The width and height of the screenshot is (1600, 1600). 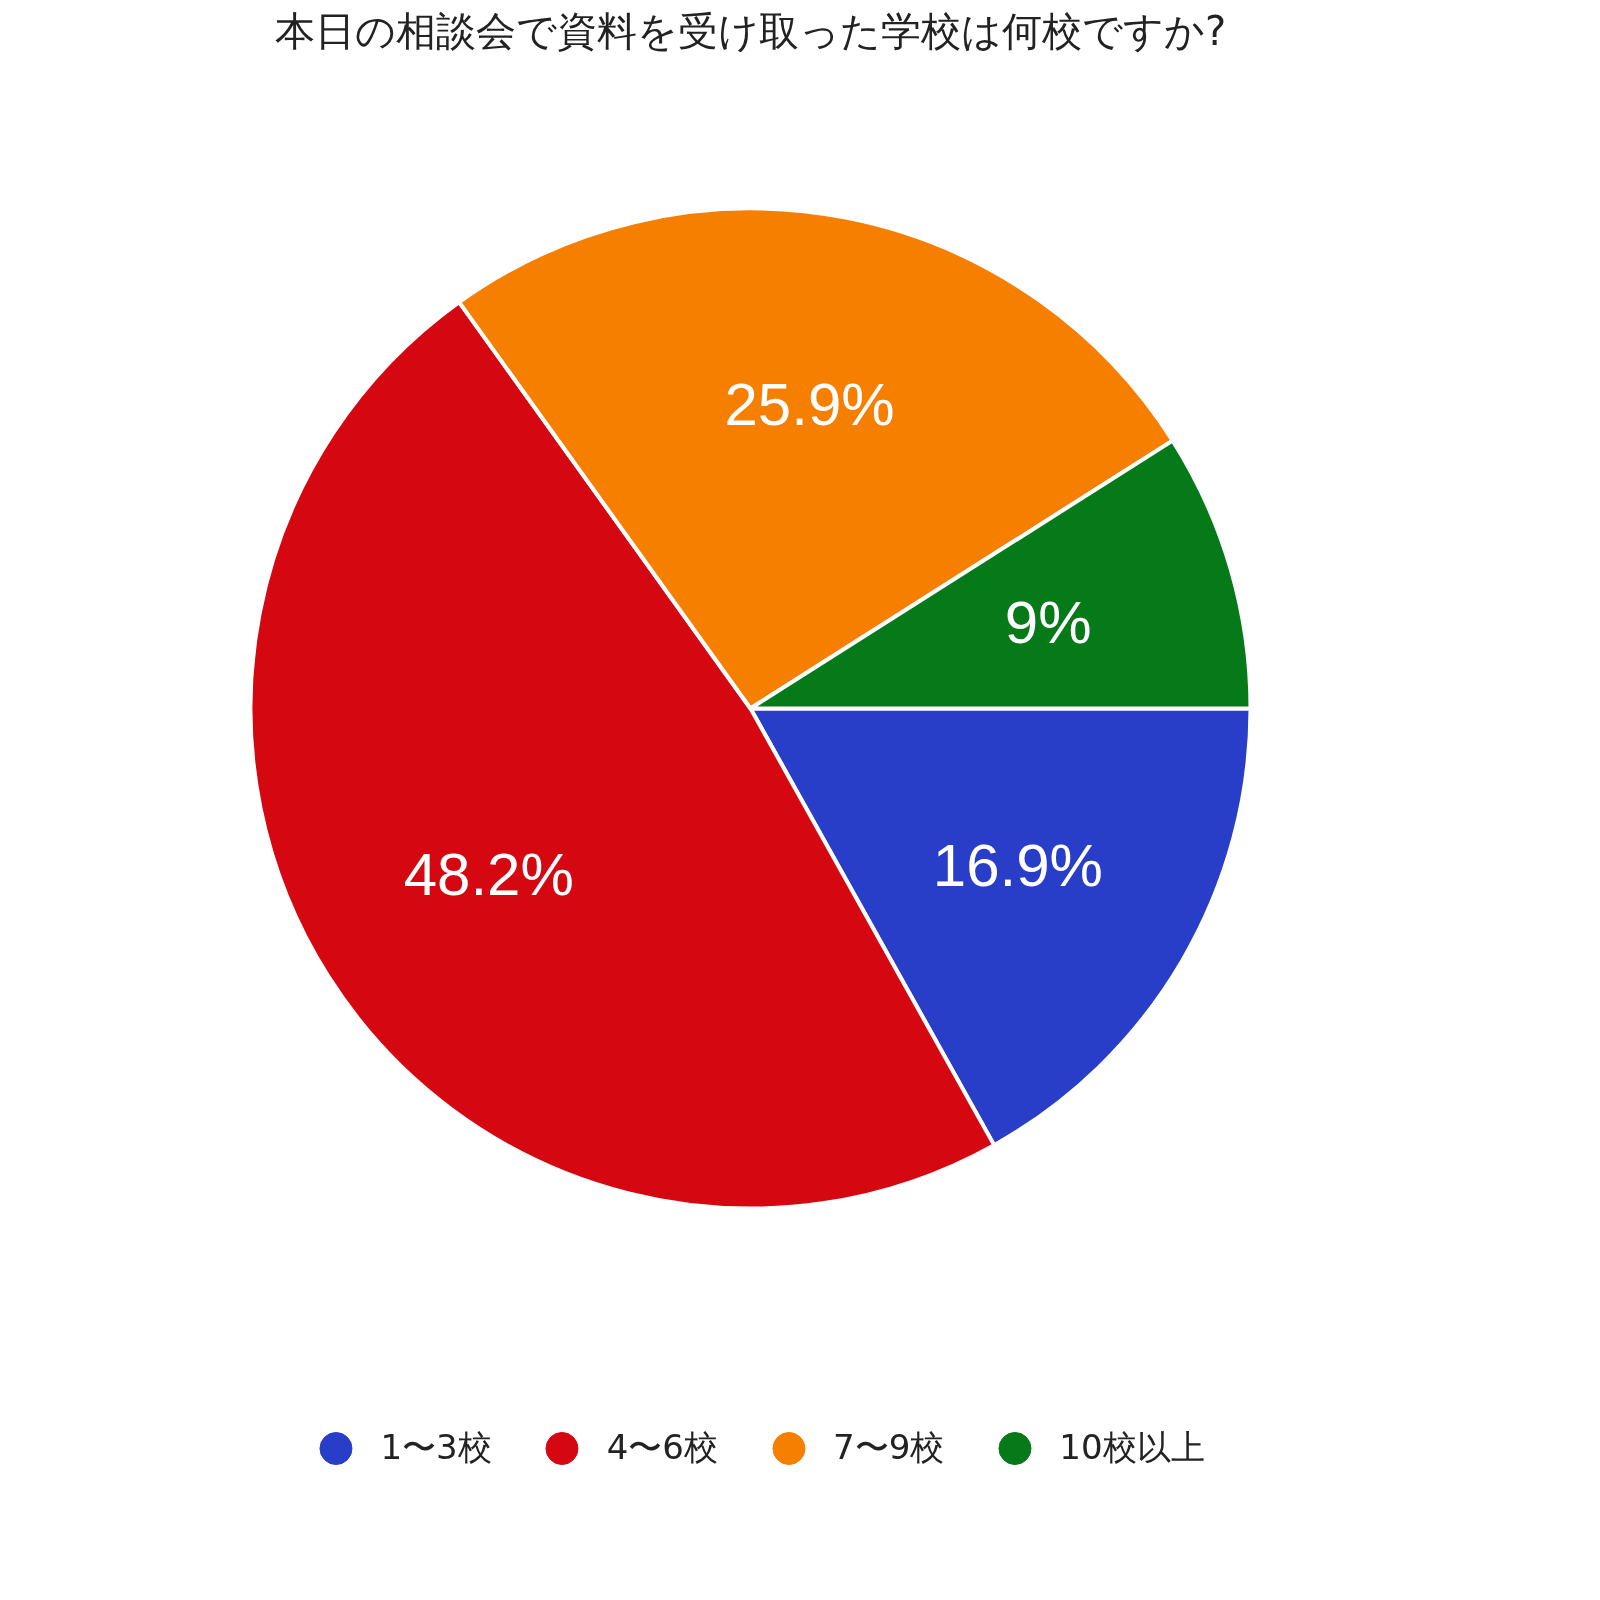 What do you see at coordinates (1048, 622) in the screenshot?
I see `data-label: 9%` at bounding box center [1048, 622].